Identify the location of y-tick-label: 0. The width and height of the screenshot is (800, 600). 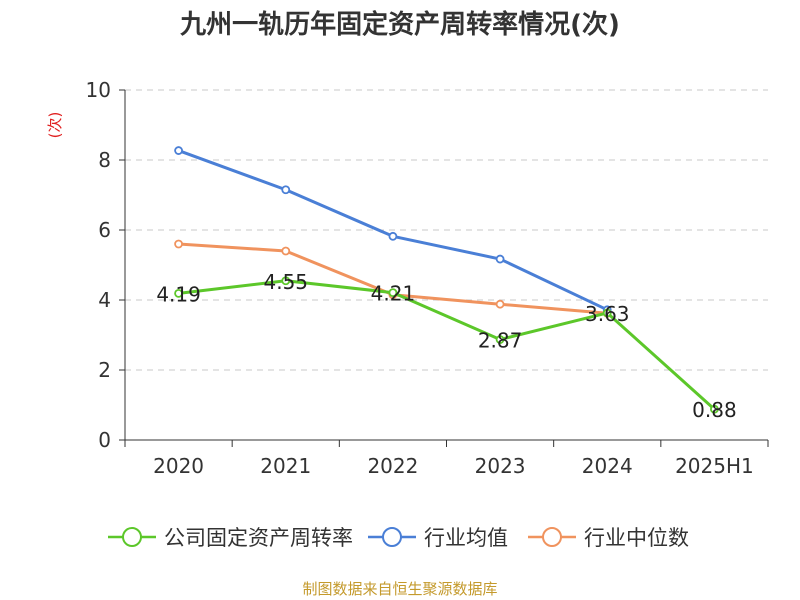
(104, 440).